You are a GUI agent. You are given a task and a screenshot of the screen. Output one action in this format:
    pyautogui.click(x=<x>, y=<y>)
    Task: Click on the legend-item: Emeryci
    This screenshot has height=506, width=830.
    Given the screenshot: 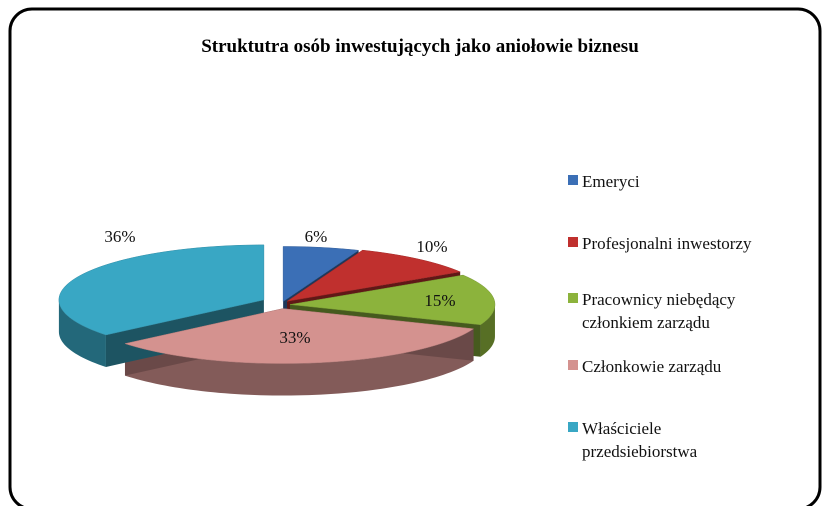 What is the action you would take?
    pyautogui.click(x=699, y=181)
    